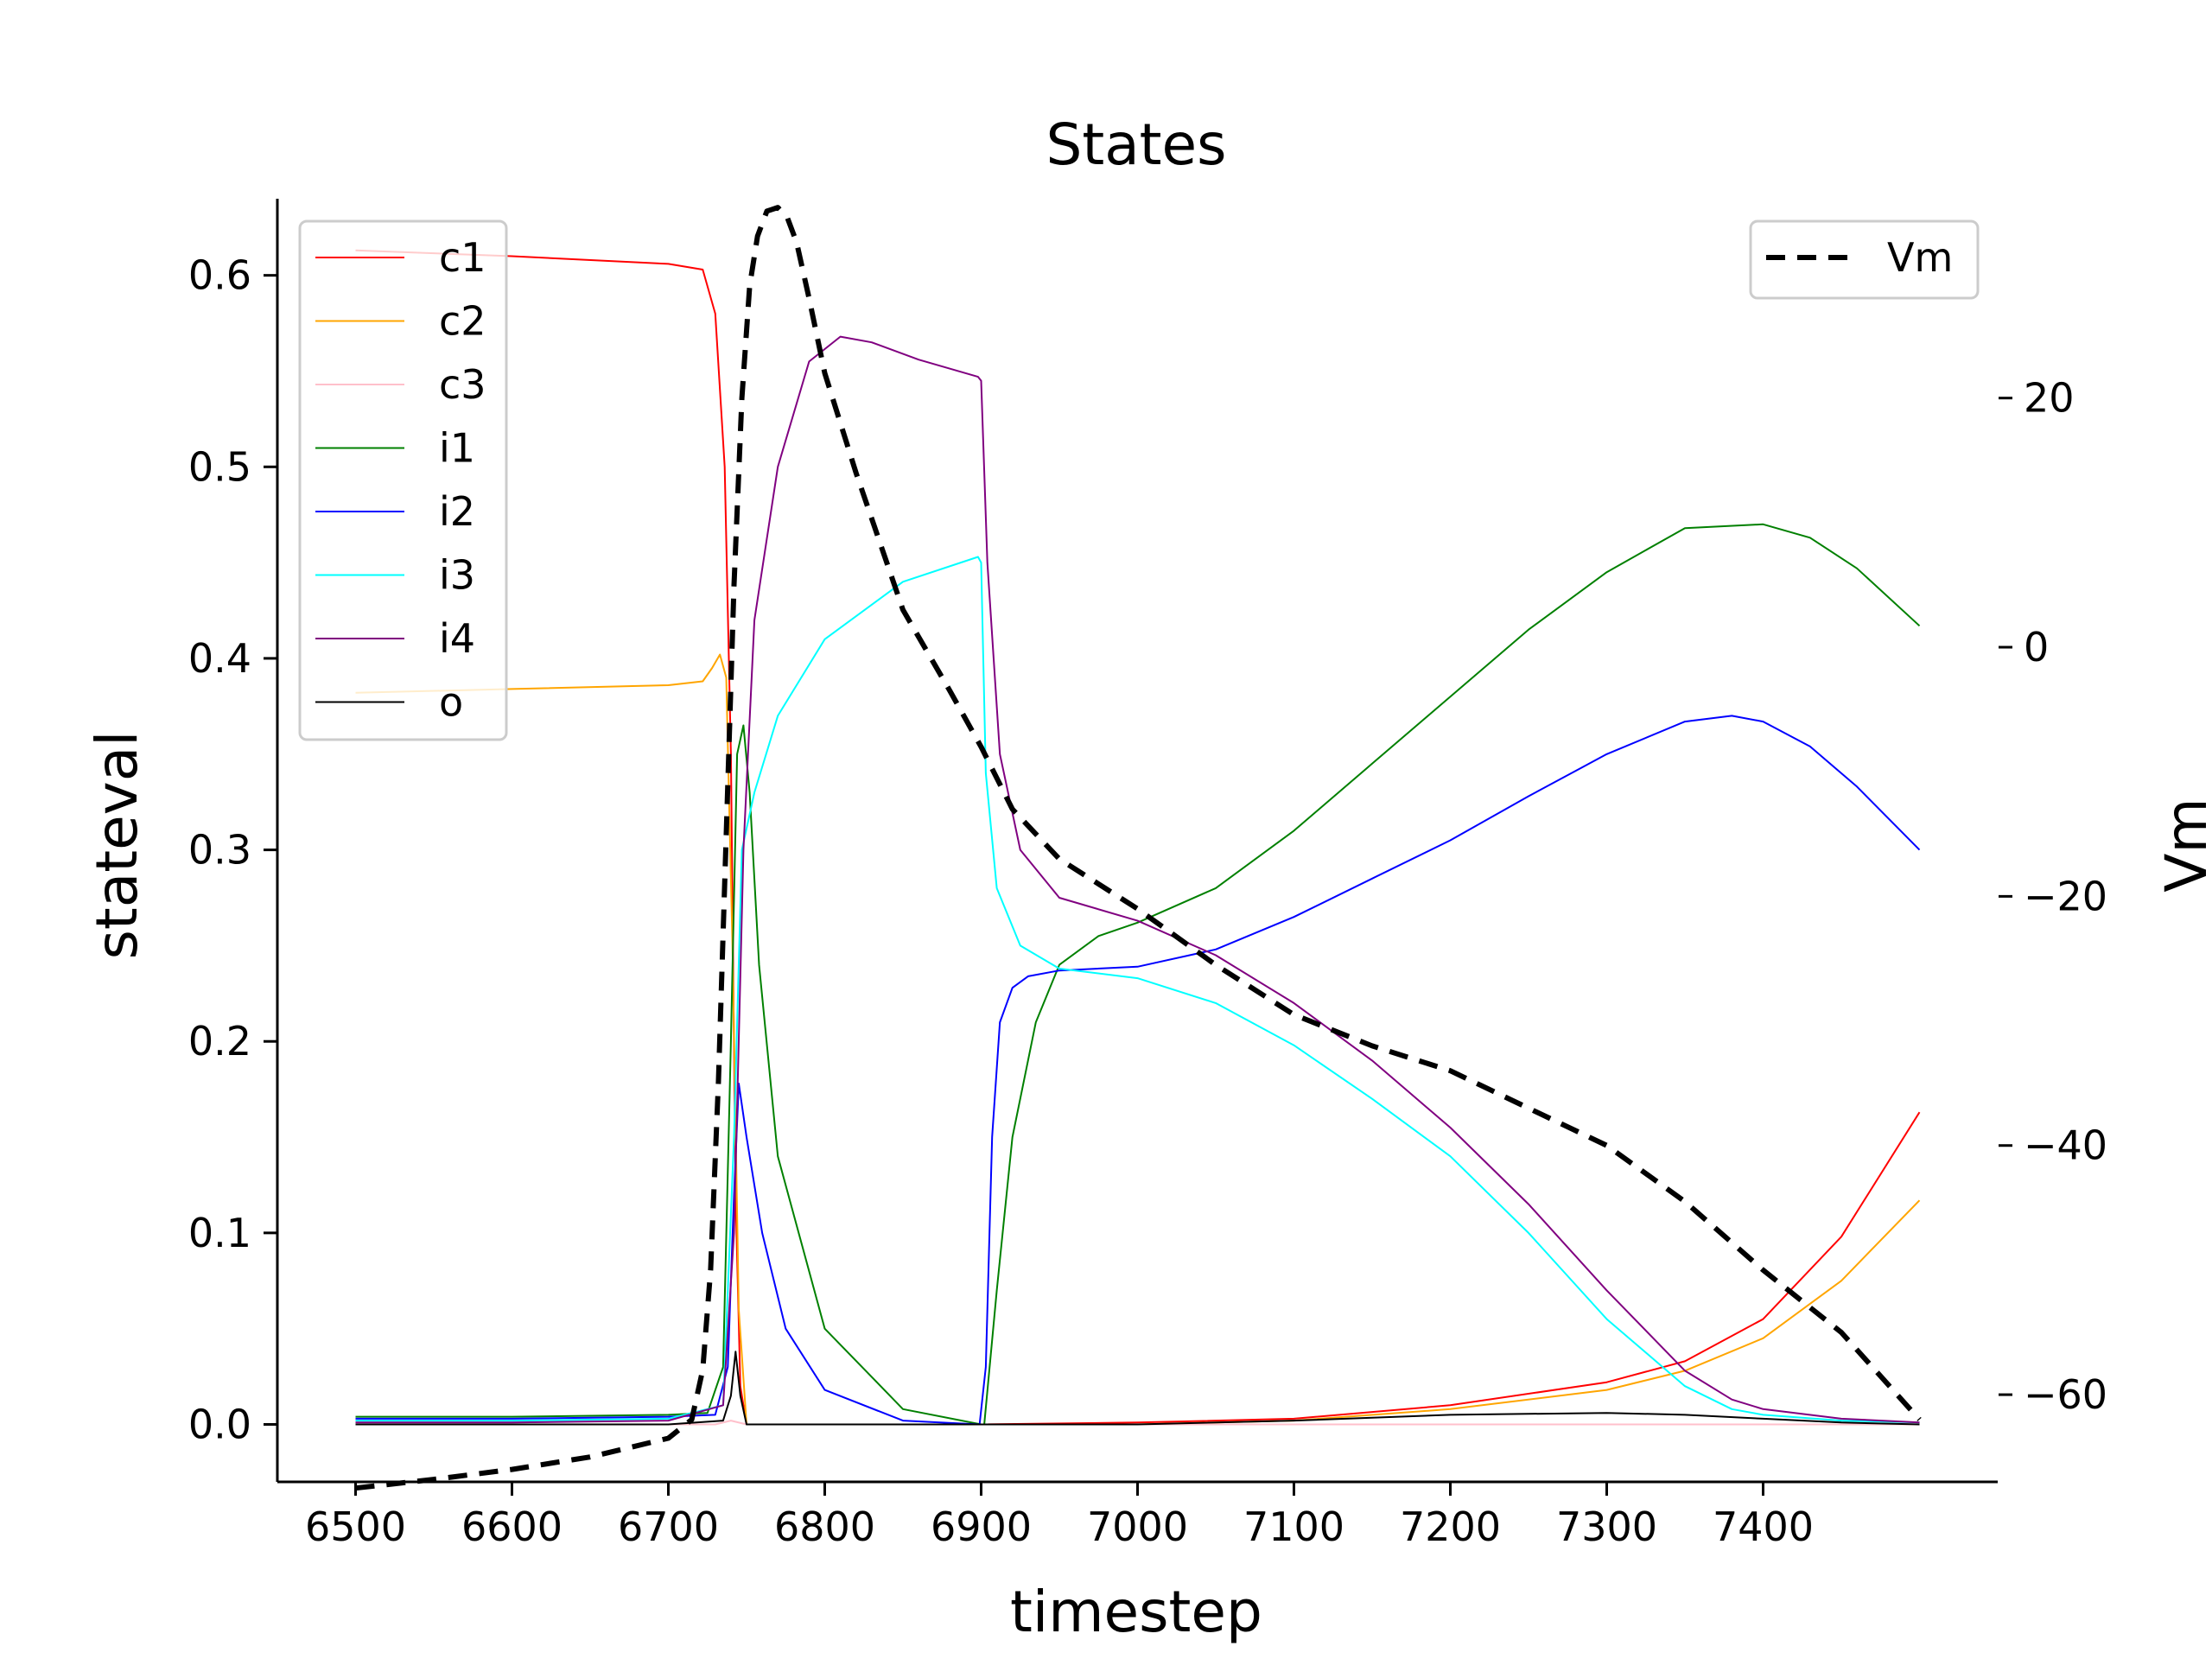  What do you see at coordinates (2182, 845) in the screenshot?
I see `y2-axis-label: Vm` at bounding box center [2182, 845].